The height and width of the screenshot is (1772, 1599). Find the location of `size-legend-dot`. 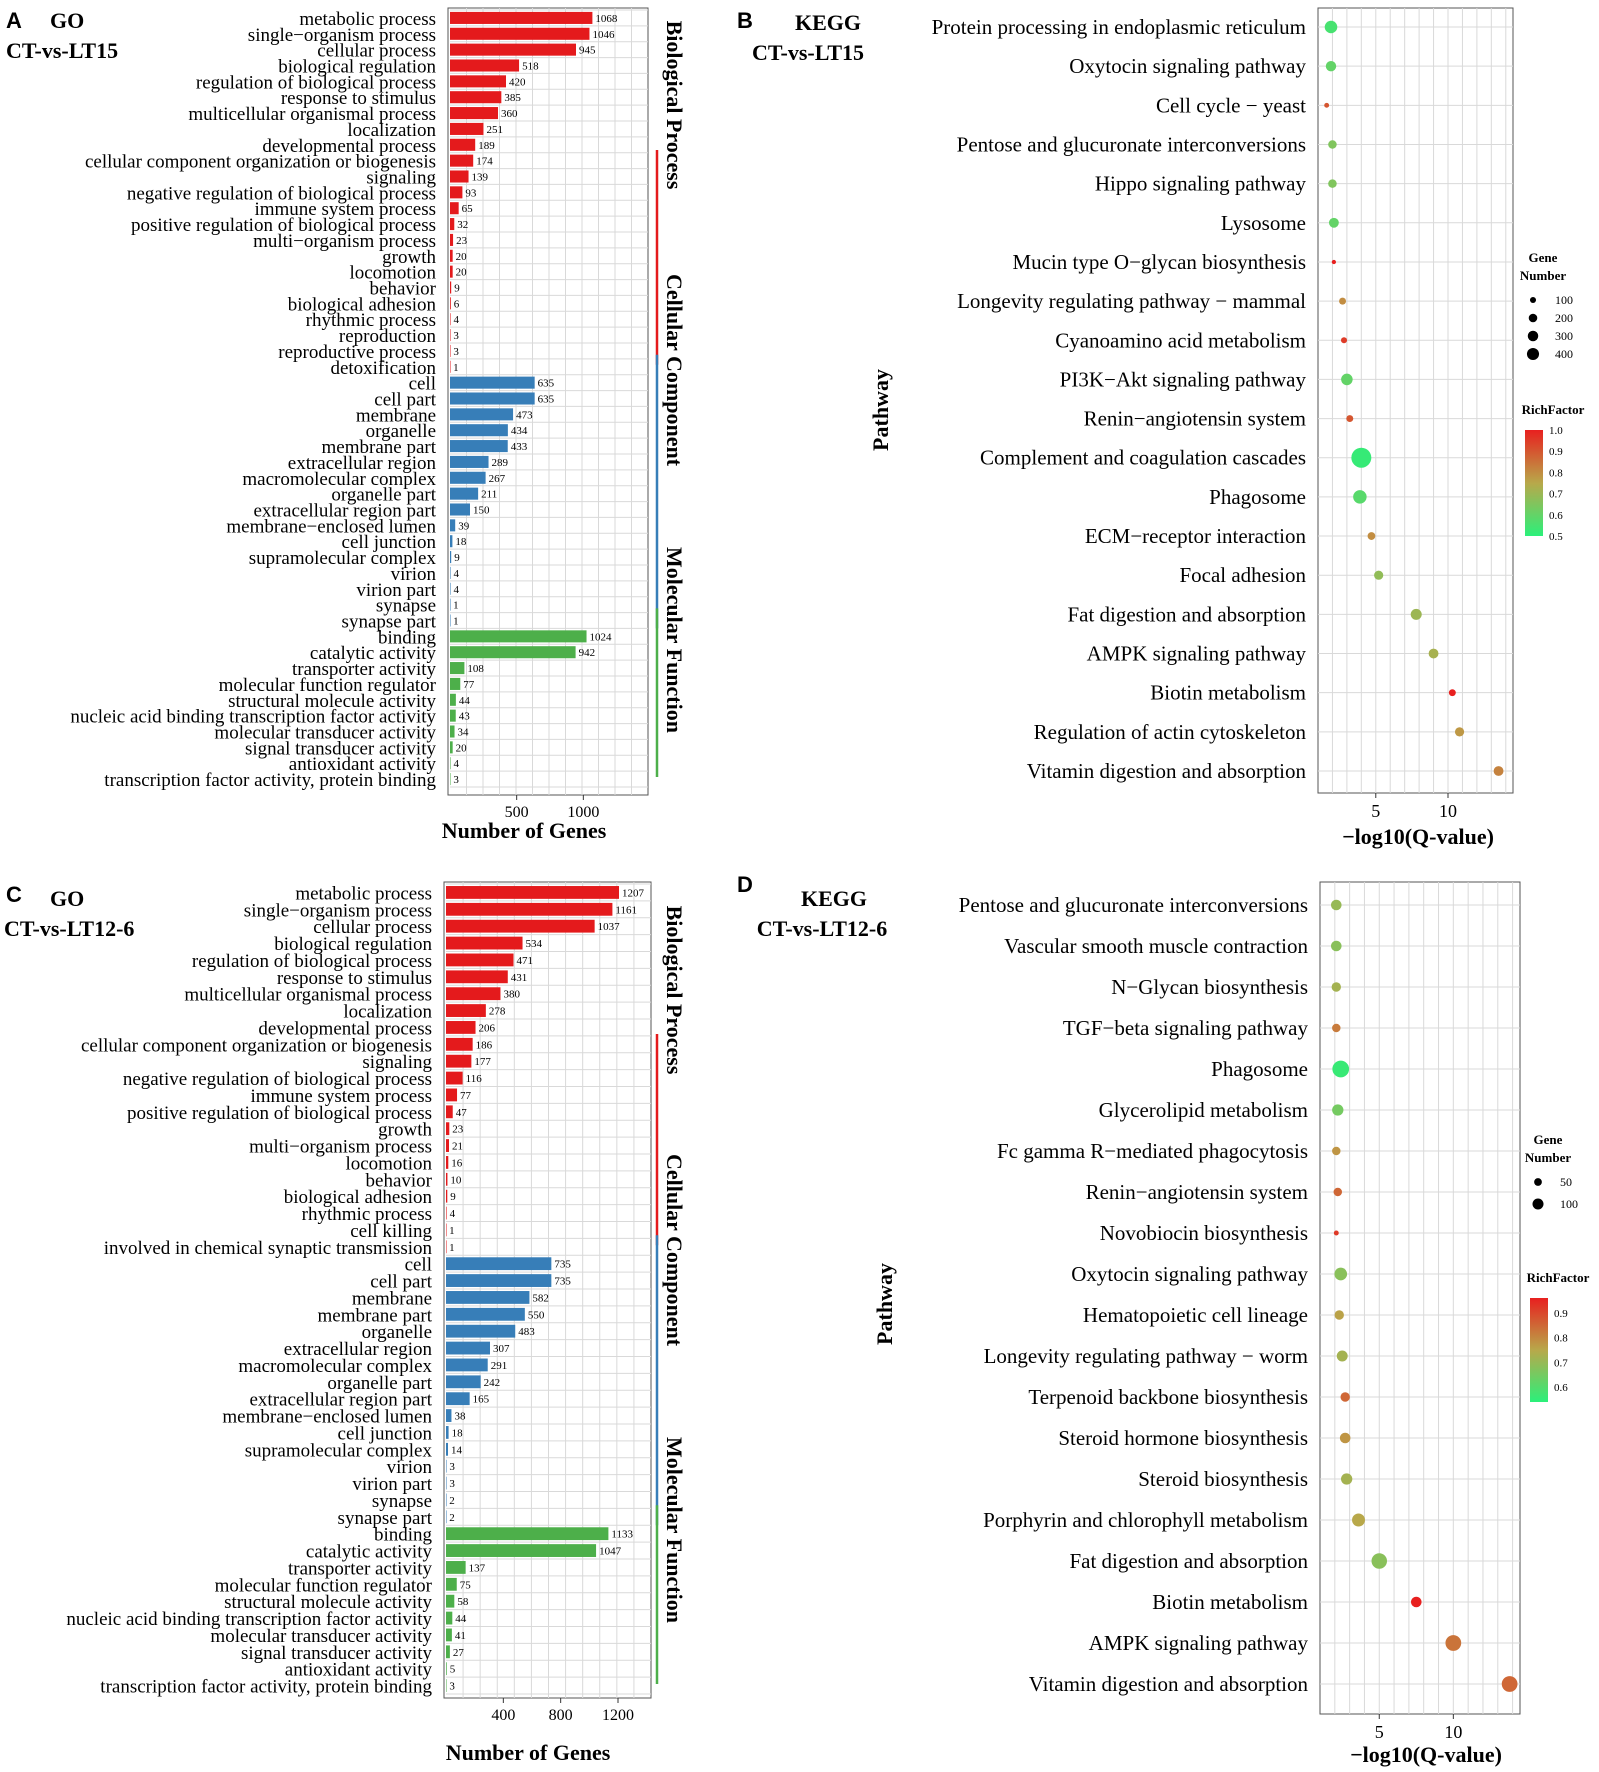

size-legend-dot is located at coordinates (1533, 318).